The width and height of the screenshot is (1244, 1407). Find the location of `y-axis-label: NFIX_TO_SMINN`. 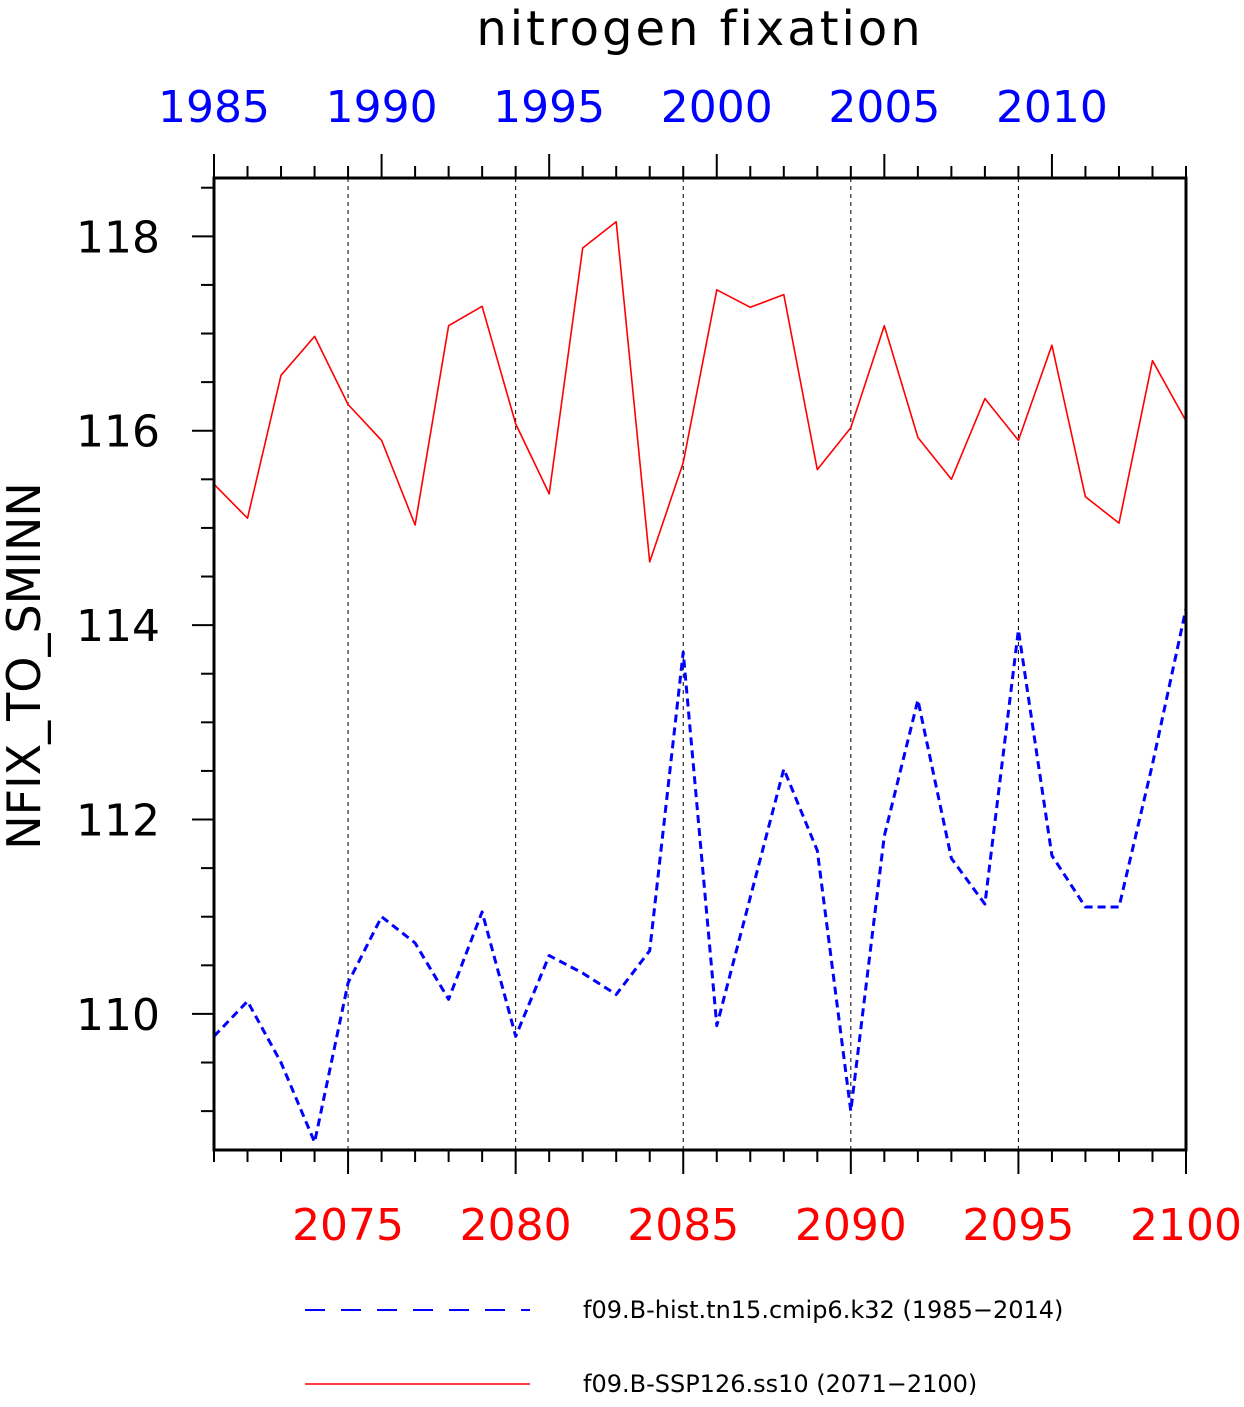

y-axis-label: NFIX_TO_SMINN is located at coordinates (25, 666).